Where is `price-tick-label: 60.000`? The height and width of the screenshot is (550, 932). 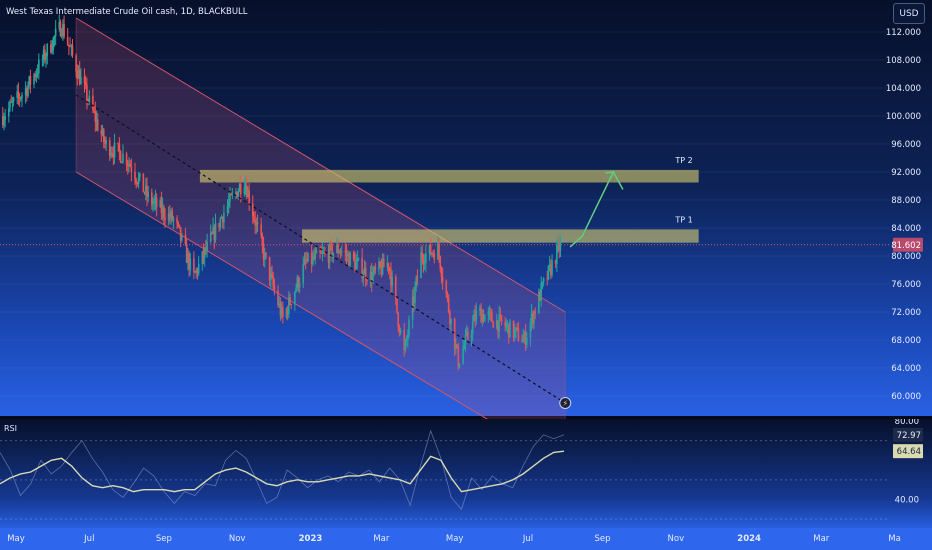 price-tick-label: 60.000 is located at coordinates (906, 397).